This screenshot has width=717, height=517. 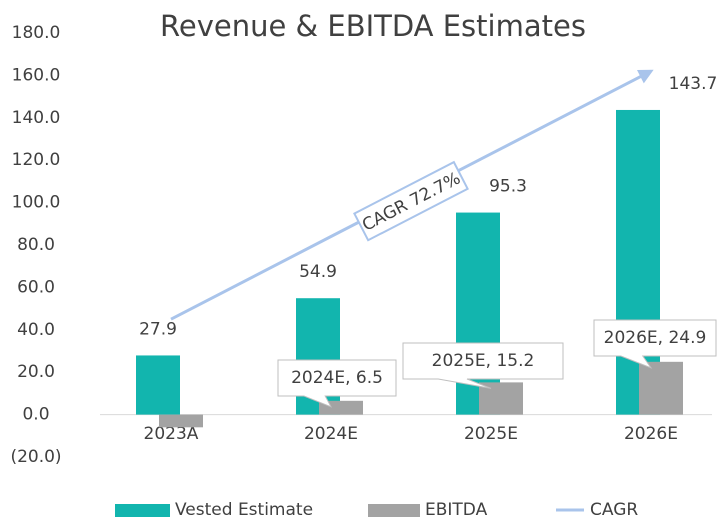 What do you see at coordinates (508, 187) in the screenshot?
I see `value-label: 95.3` at bounding box center [508, 187].